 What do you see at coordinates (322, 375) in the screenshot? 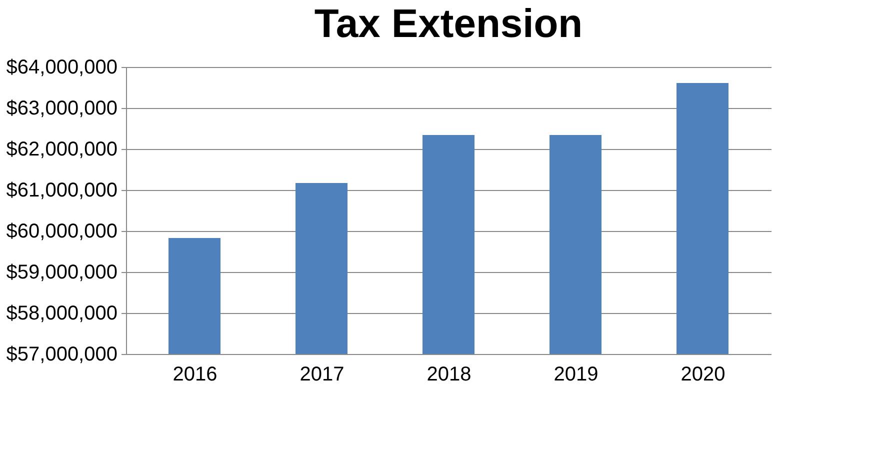
I see `x-tick-label: 2017` at bounding box center [322, 375].